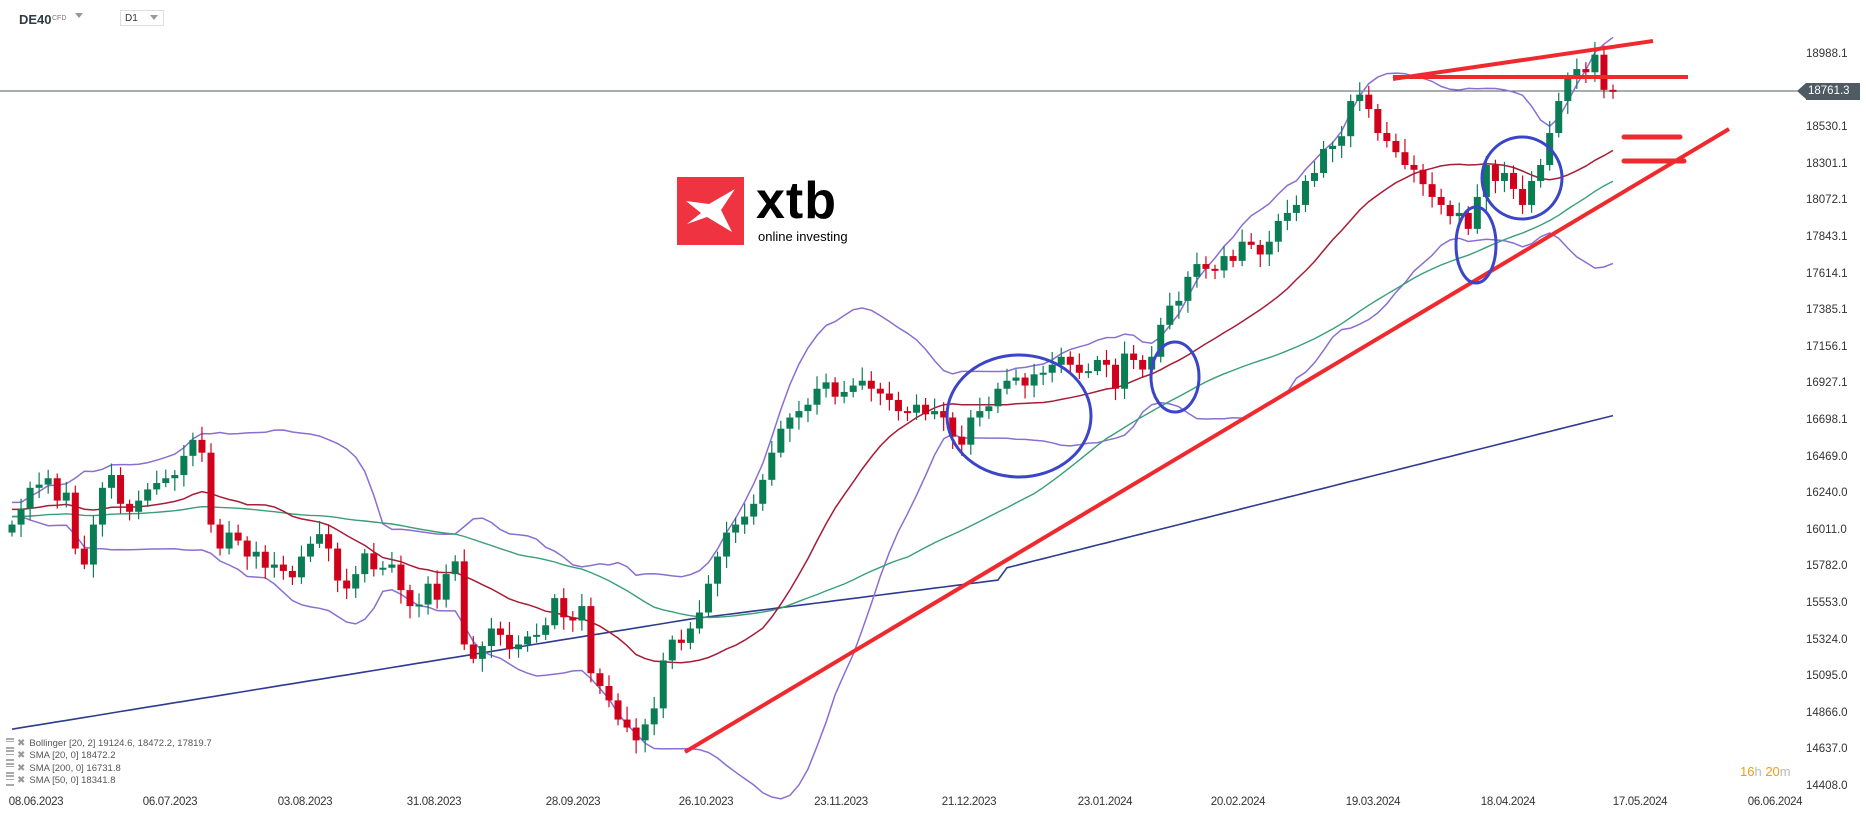 The image size is (1866, 815). What do you see at coordinates (1827, 420) in the screenshot?
I see `price-axis-label: 16698.1` at bounding box center [1827, 420].